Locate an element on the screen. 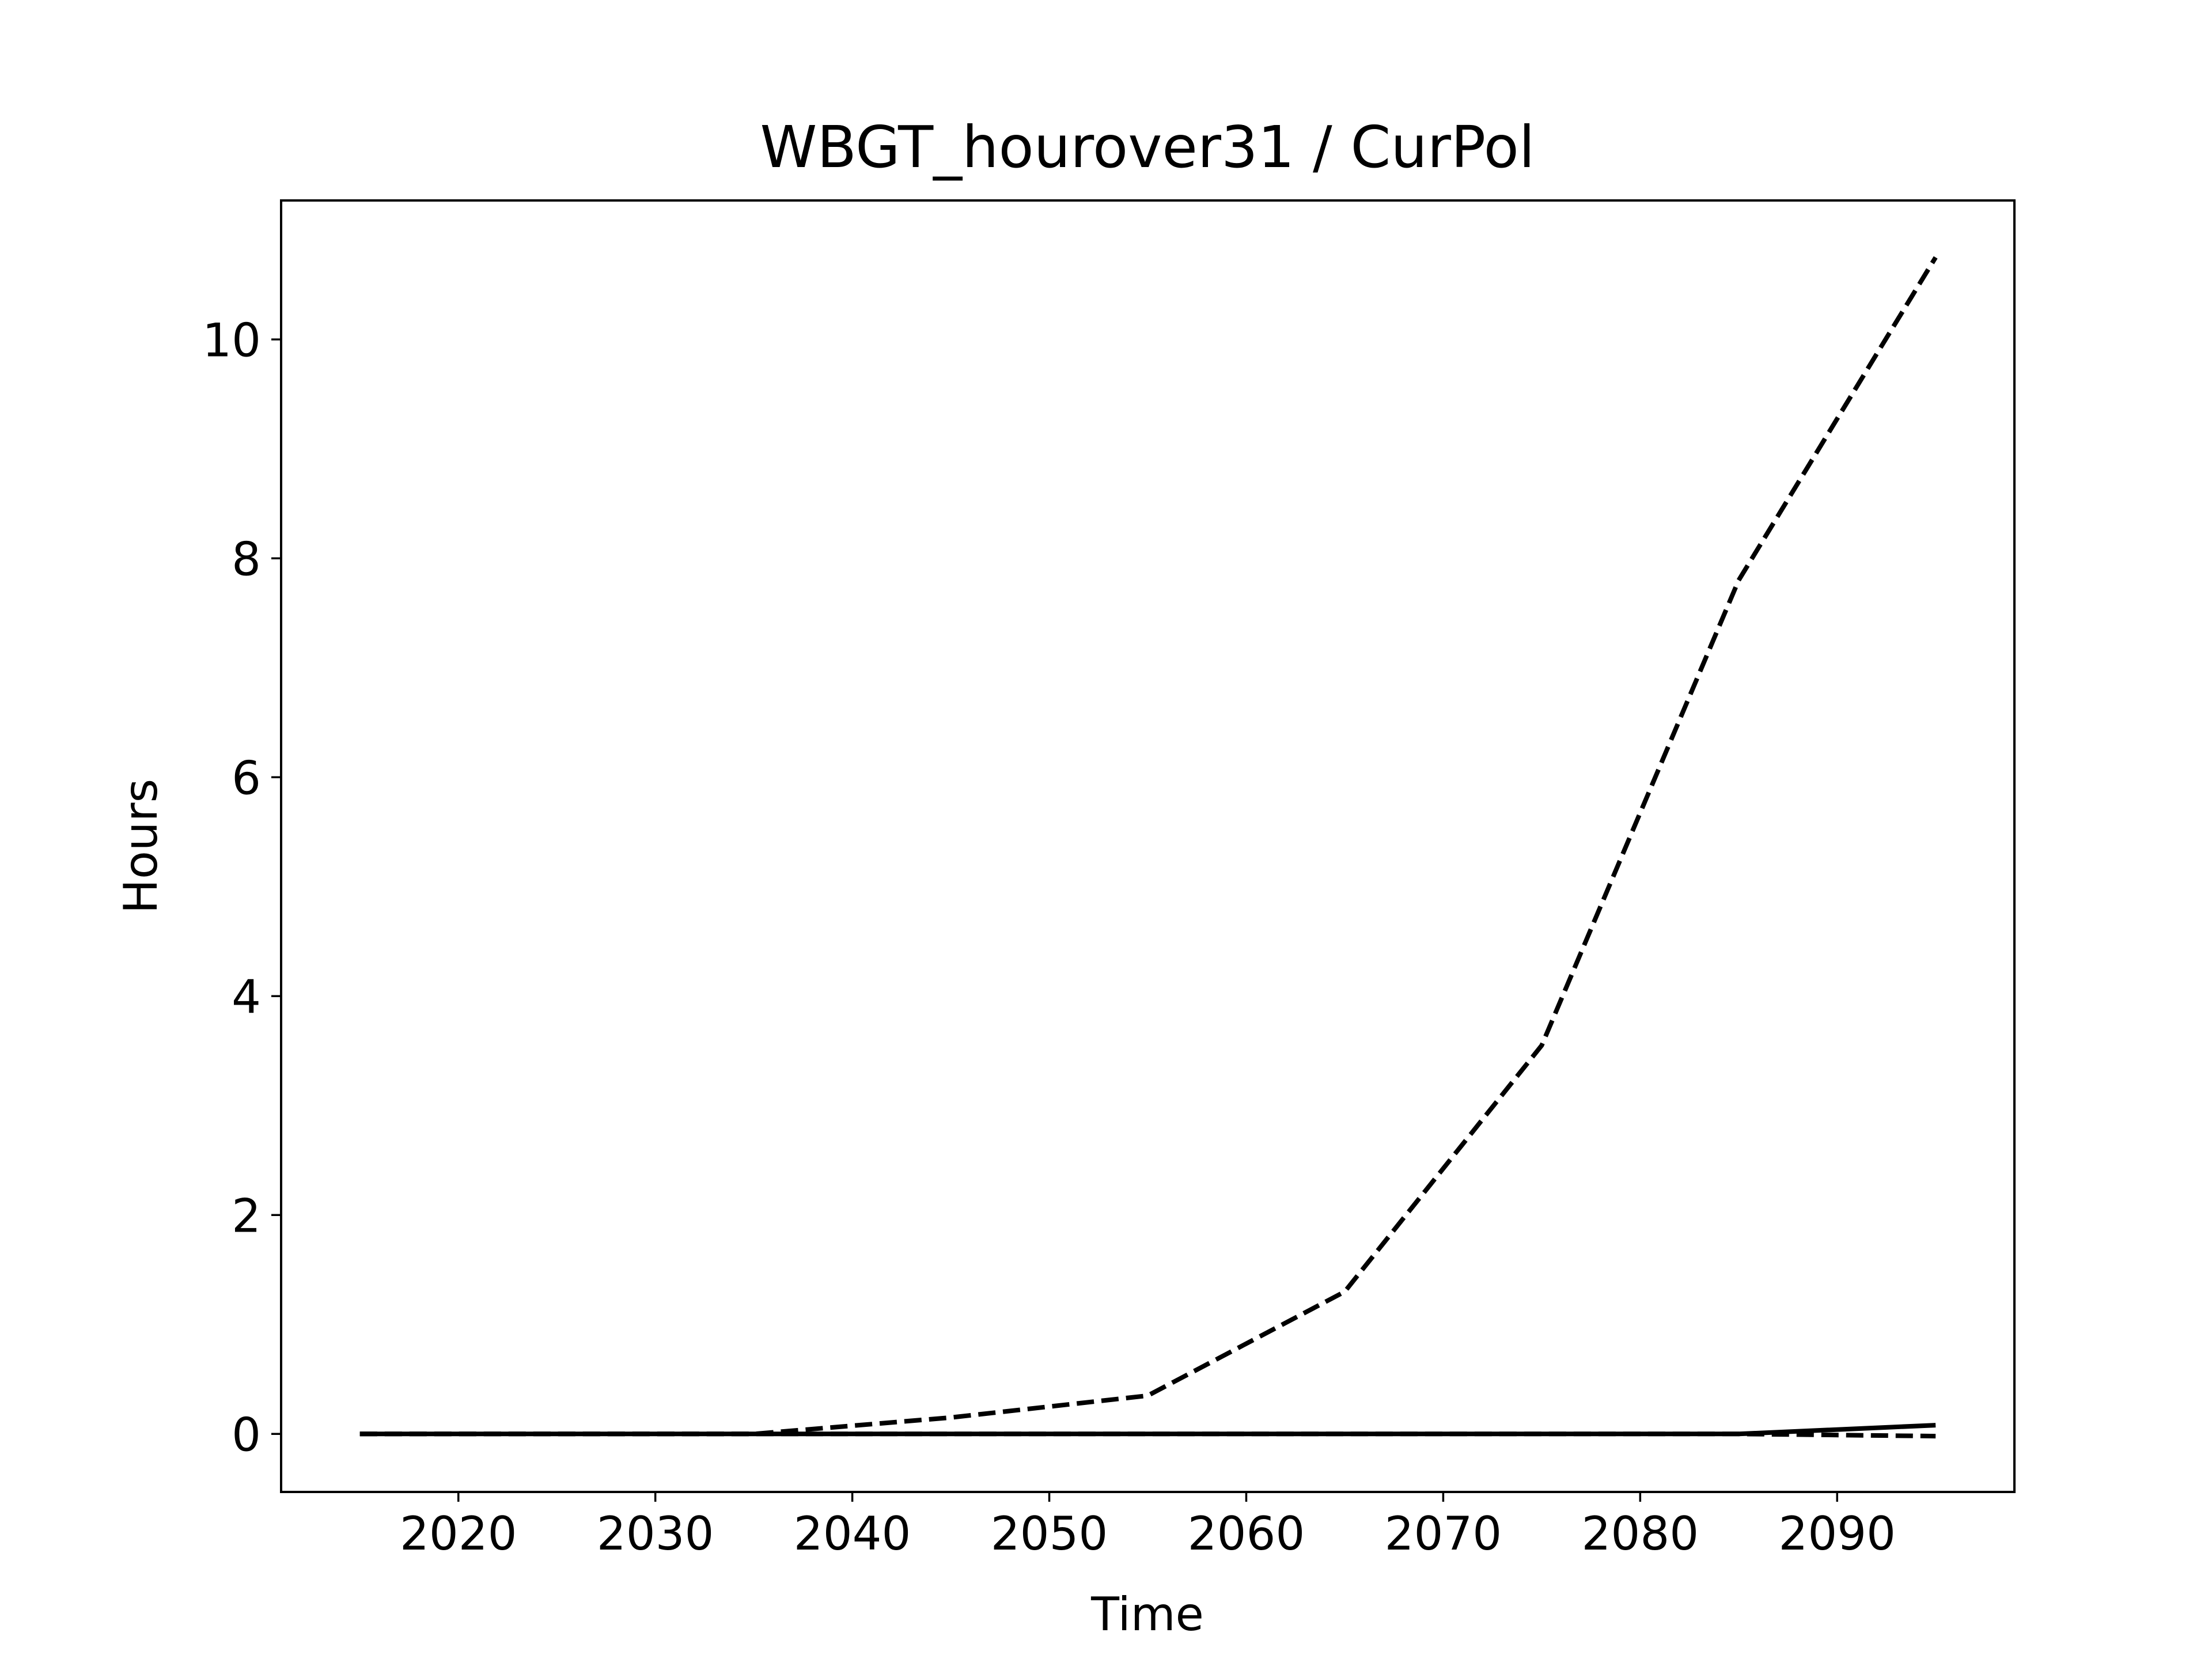 The image size is (2212, 1659). x-tick-label: 2050 is located at coordinates (1049, 1533).